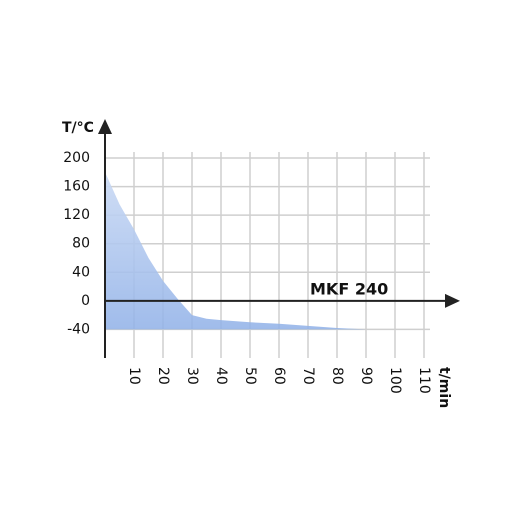 The width and height of the screenshot is (515, 519). What do you see at coordinates (78, 128) in the screenshot?
I see `y-axis-title: T/°C` at bounding box center [78, 128].